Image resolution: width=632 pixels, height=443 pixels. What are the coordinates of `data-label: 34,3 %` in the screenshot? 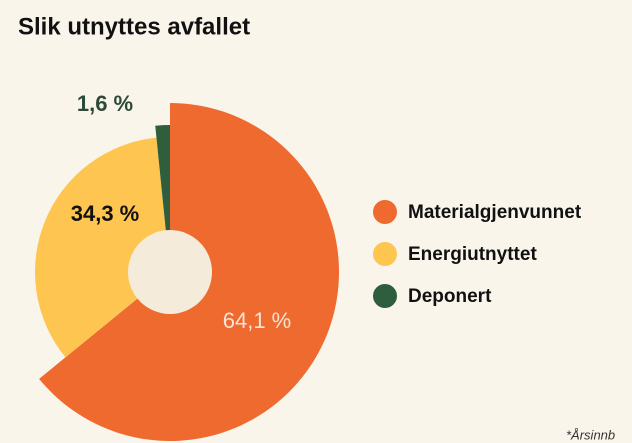 It's located at (105, 213).